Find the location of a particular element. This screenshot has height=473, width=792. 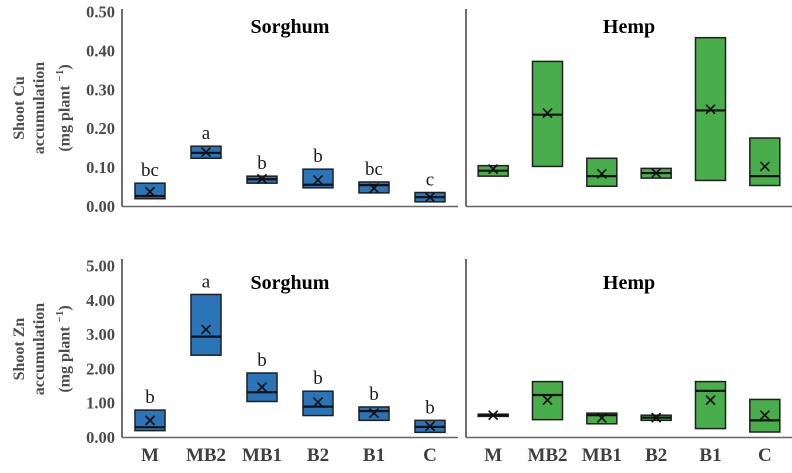

box-B2 is located at coordinates (318, 178).